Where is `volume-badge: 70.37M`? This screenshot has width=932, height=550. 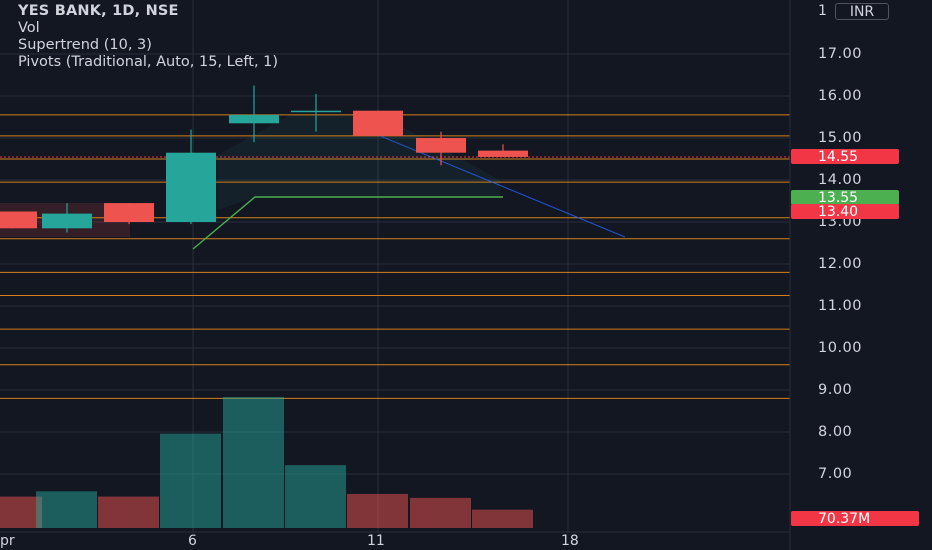
volume-badge: 70.37M is located at coordinates (855, 519).